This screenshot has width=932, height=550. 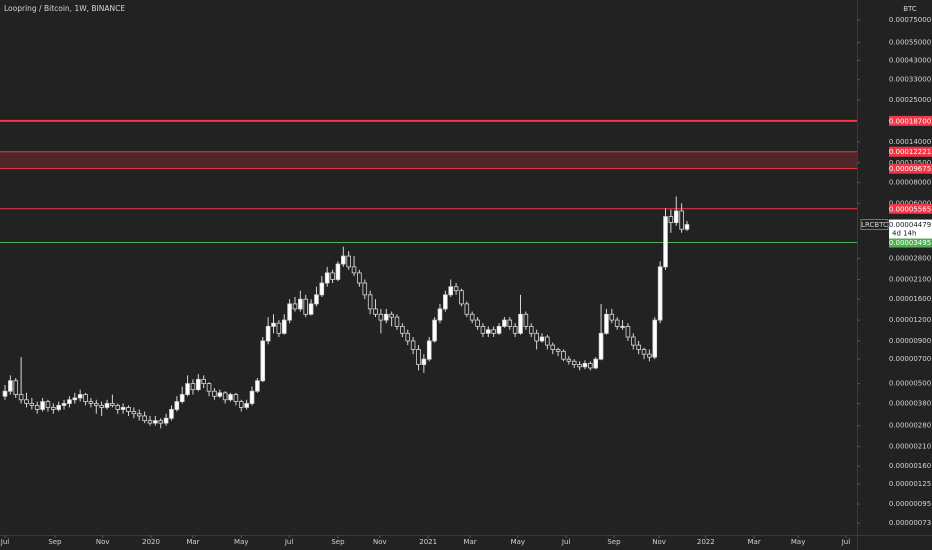 I want to click on level-label: 0.00009675, so click(x=910, y=169).